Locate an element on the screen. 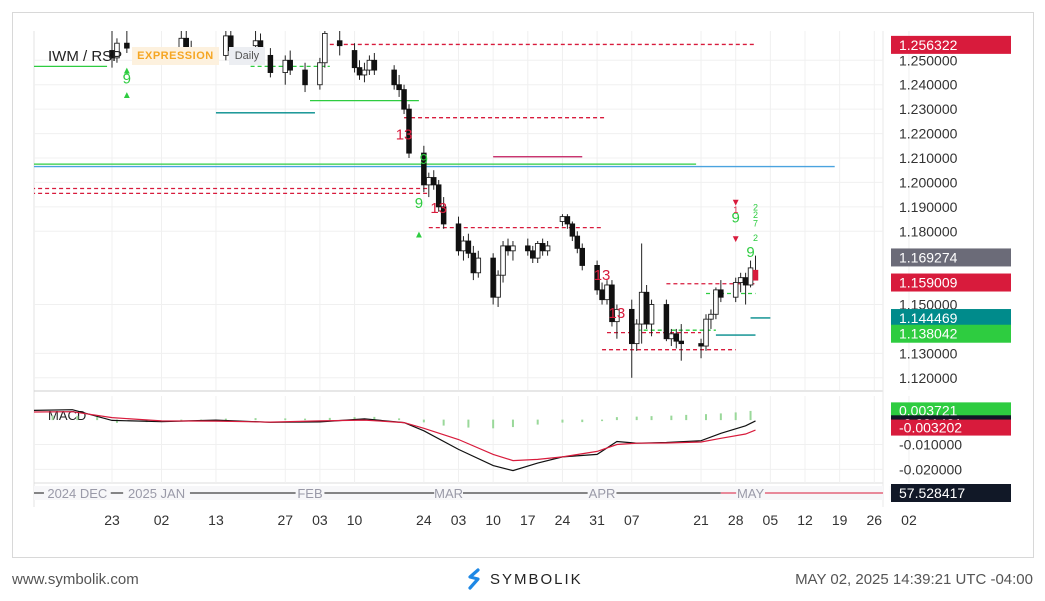  x-tick-label: 23 is located at coordinates (112, 520).